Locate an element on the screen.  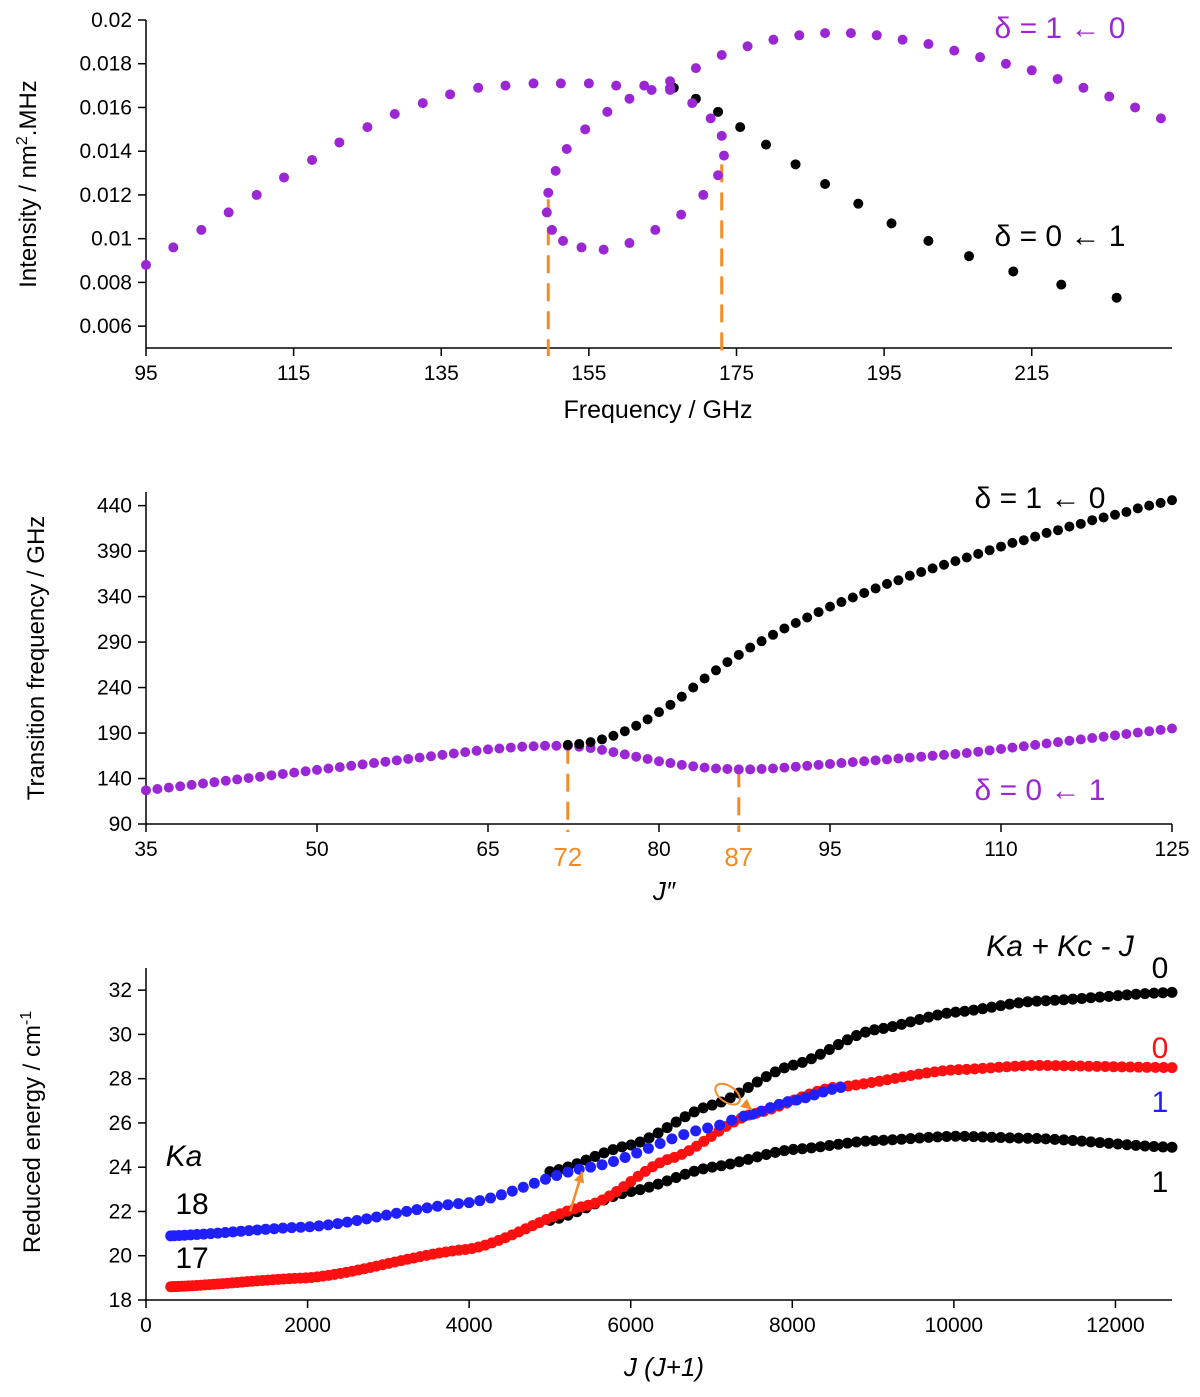
p3-x-tick-label: 8000 is located at coordinates (792, 1325).